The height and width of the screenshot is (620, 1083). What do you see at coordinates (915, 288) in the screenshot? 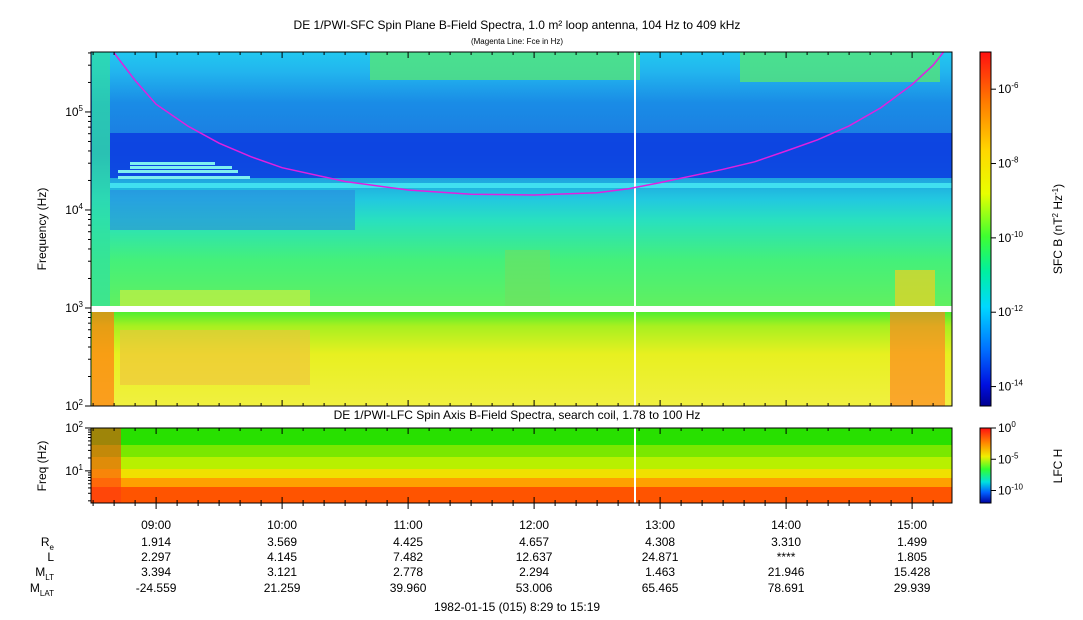
I see `sfc-right-burst-mid` at bounding box center [915, 288].